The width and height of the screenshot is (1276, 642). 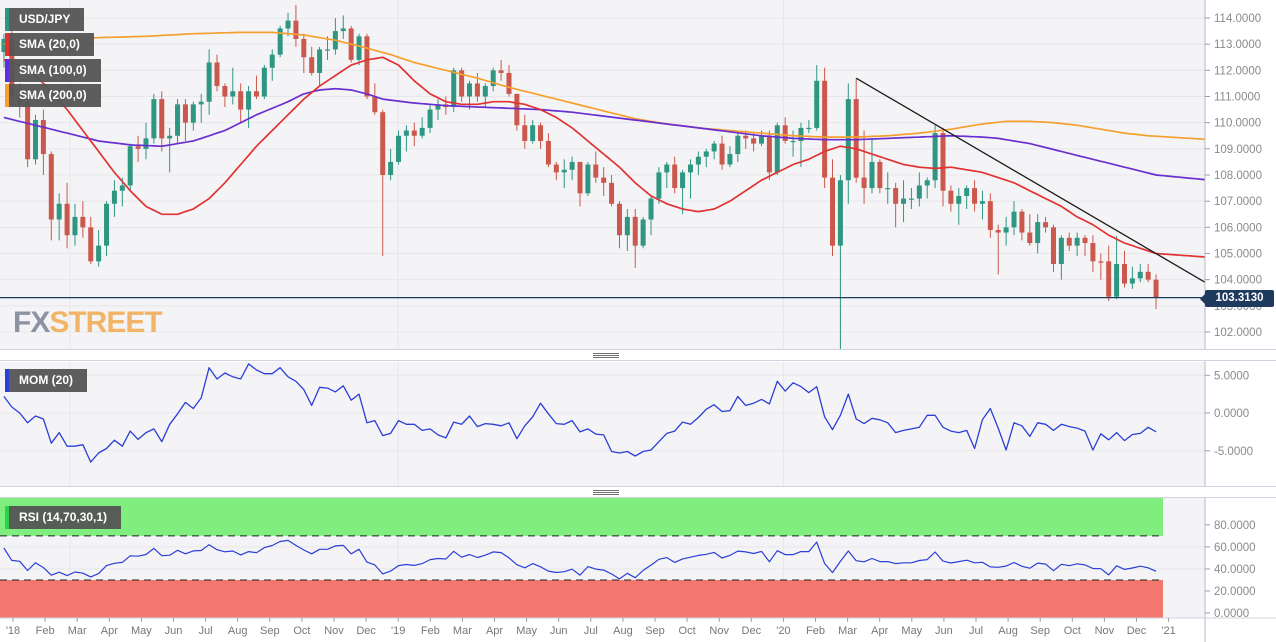 What do you see at coordinates (783, 631) in the screenshot?
I see `month-label: '20` at bounding box center [783, 631].